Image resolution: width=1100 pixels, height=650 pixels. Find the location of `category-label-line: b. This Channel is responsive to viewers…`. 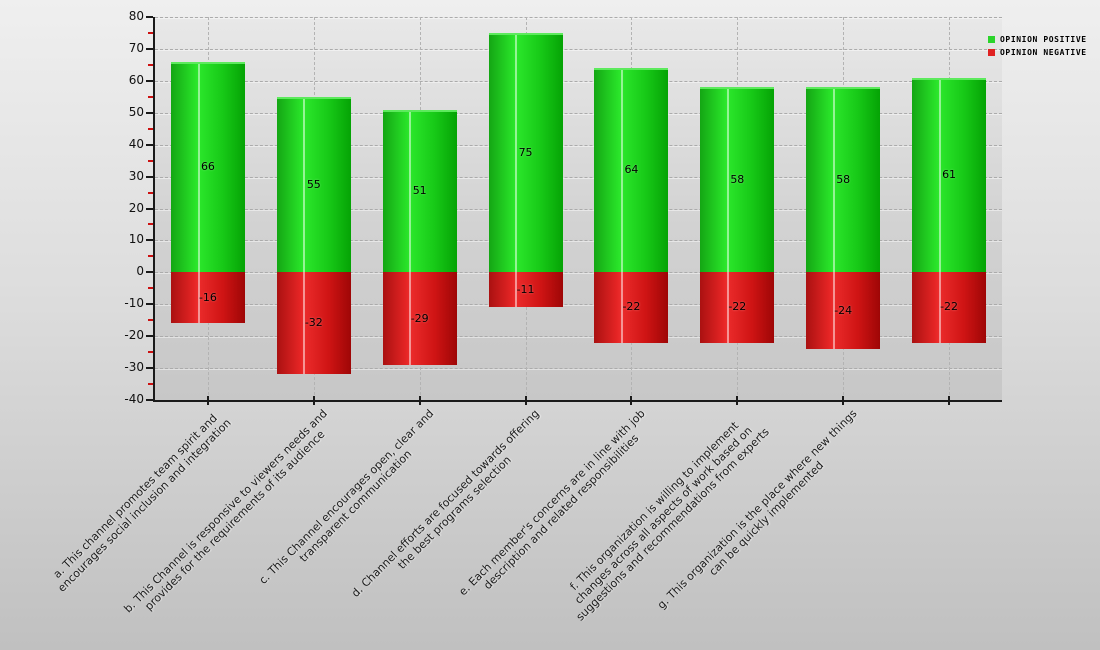

category-label-line: b. This Channel is responsive to viewers… is located at coordinates (226, 511).